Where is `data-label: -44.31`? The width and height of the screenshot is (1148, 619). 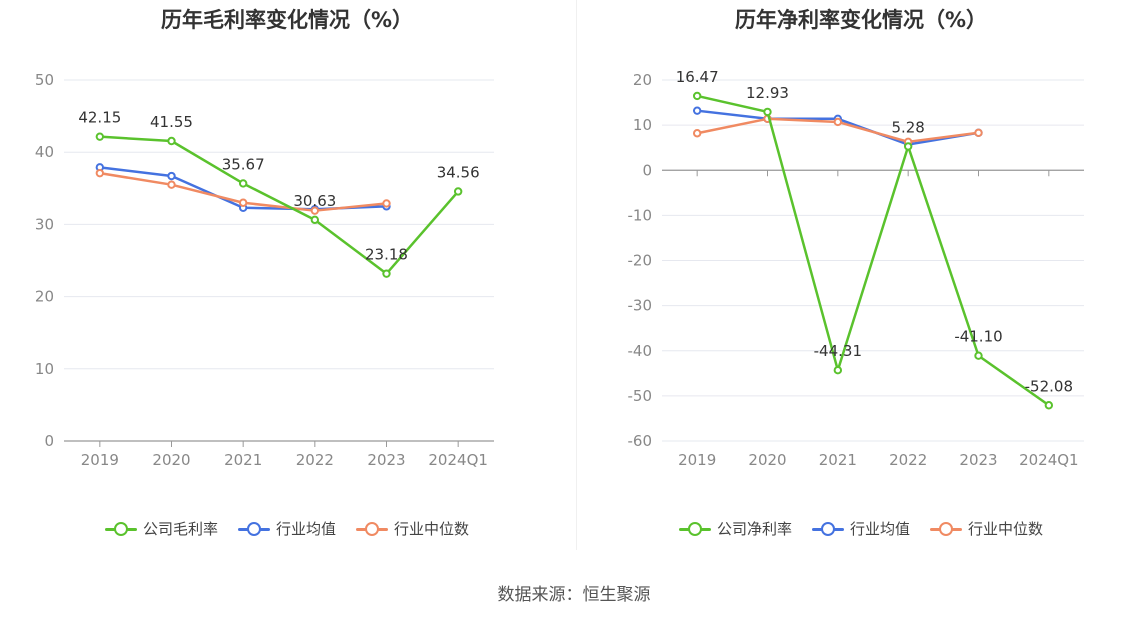 data-label: -44.31 is located at coordinates (838, 351).